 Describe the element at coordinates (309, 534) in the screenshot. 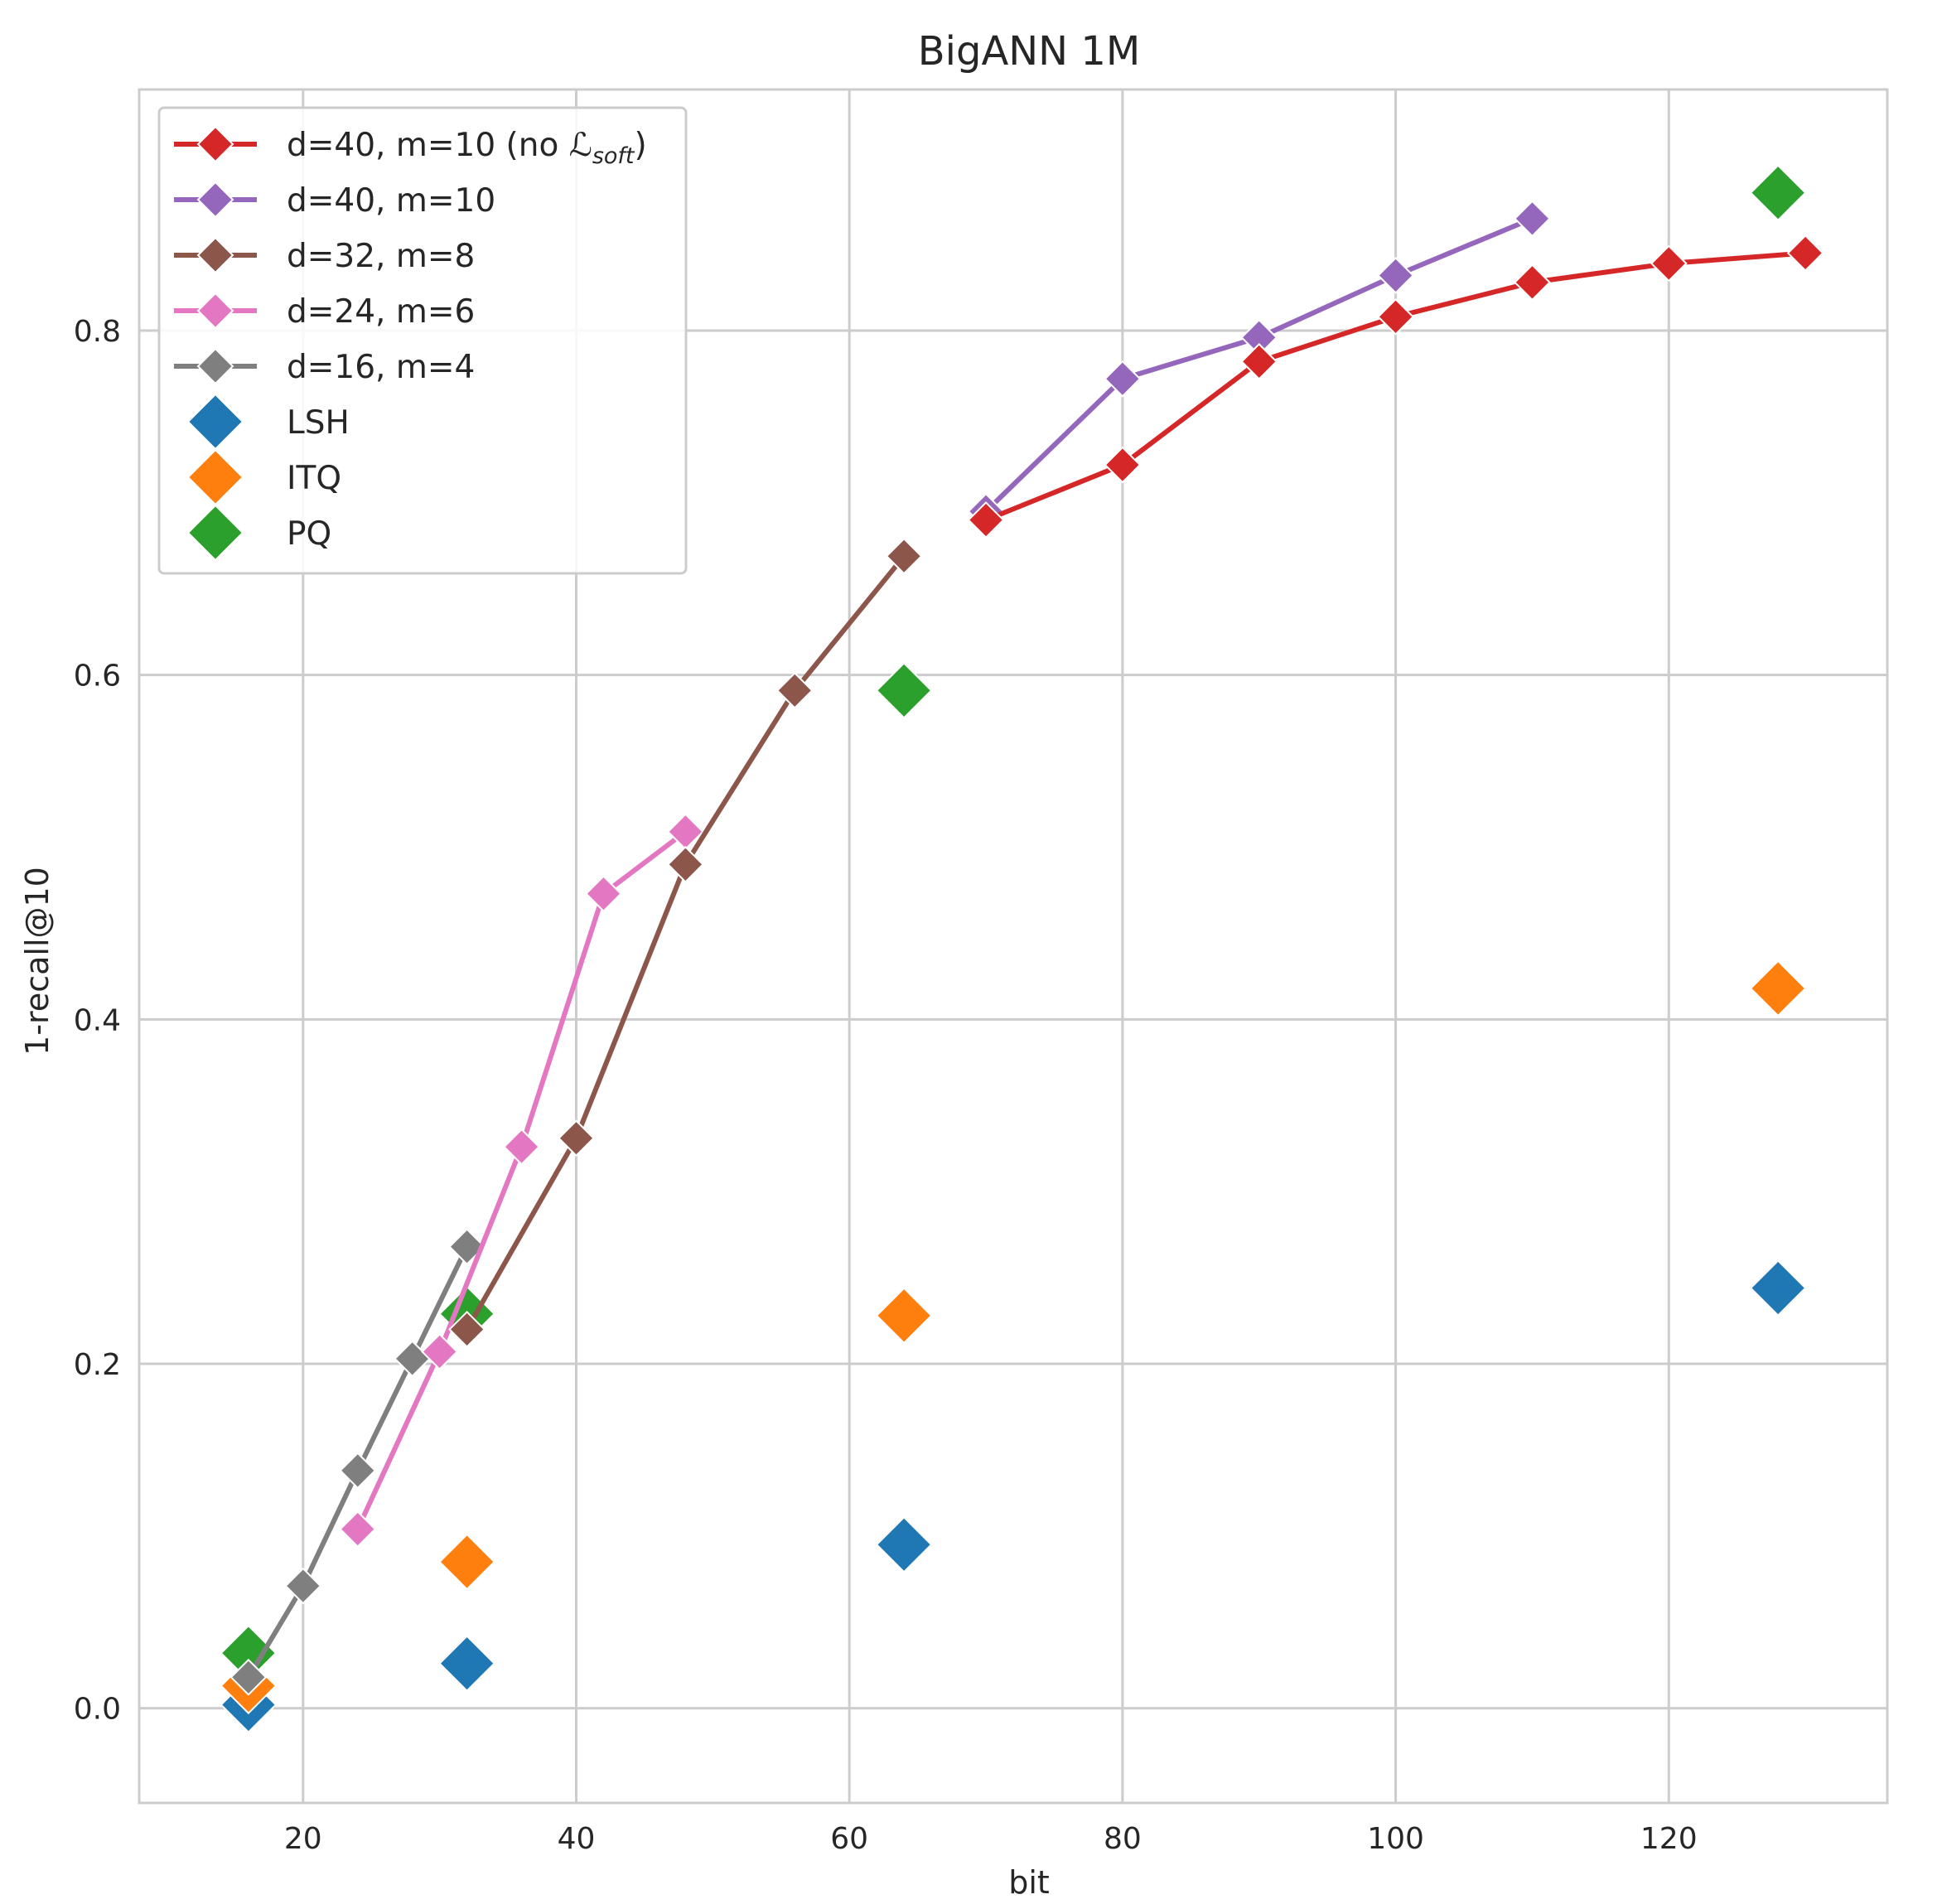

I see `legend-label: PQ` at that location.